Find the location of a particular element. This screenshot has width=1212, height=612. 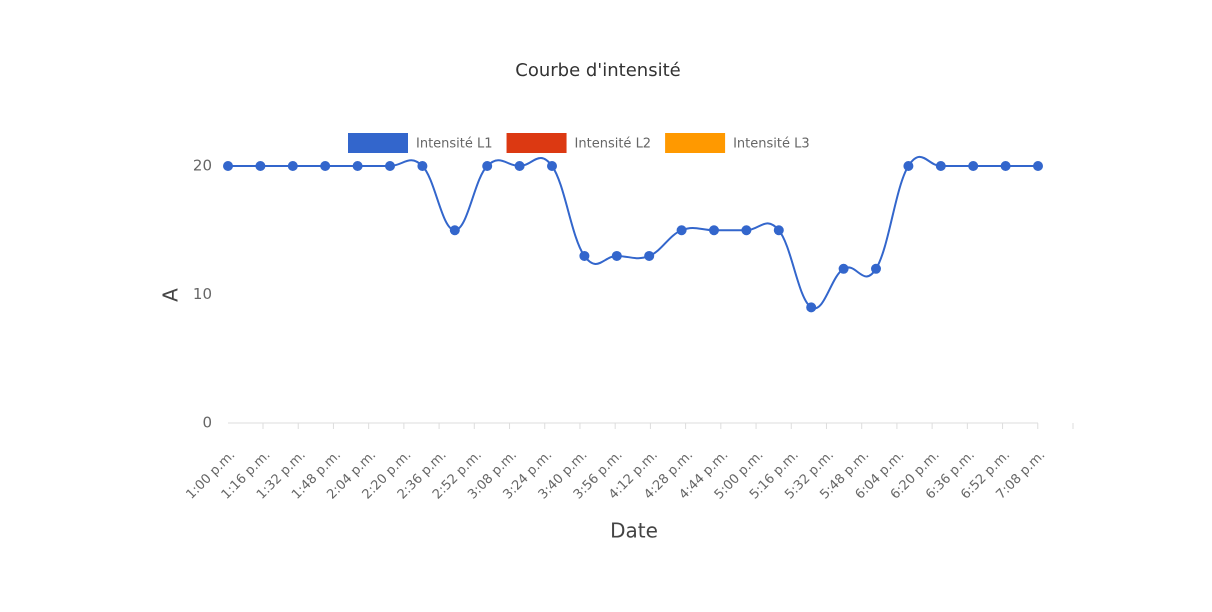

y-tick-label: 20 is located at coordinates (202, 166).